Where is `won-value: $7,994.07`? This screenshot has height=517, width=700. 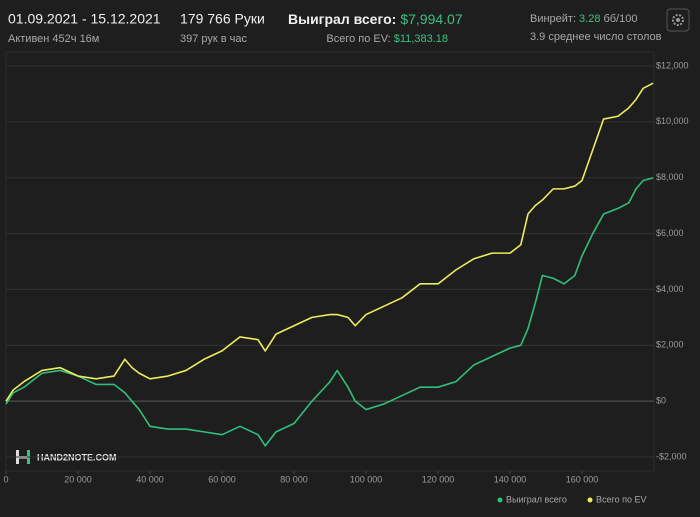 won-value: $7,994.07 is located at coordinates (431, 19).